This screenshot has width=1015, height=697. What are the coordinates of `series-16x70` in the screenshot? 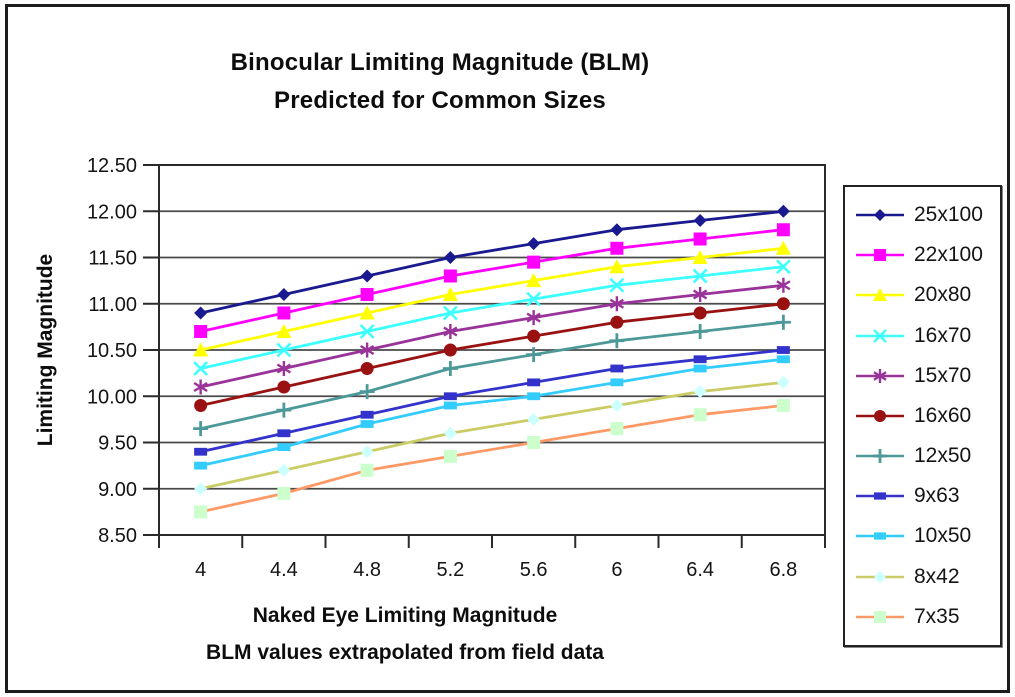 It's located at (492, 317).